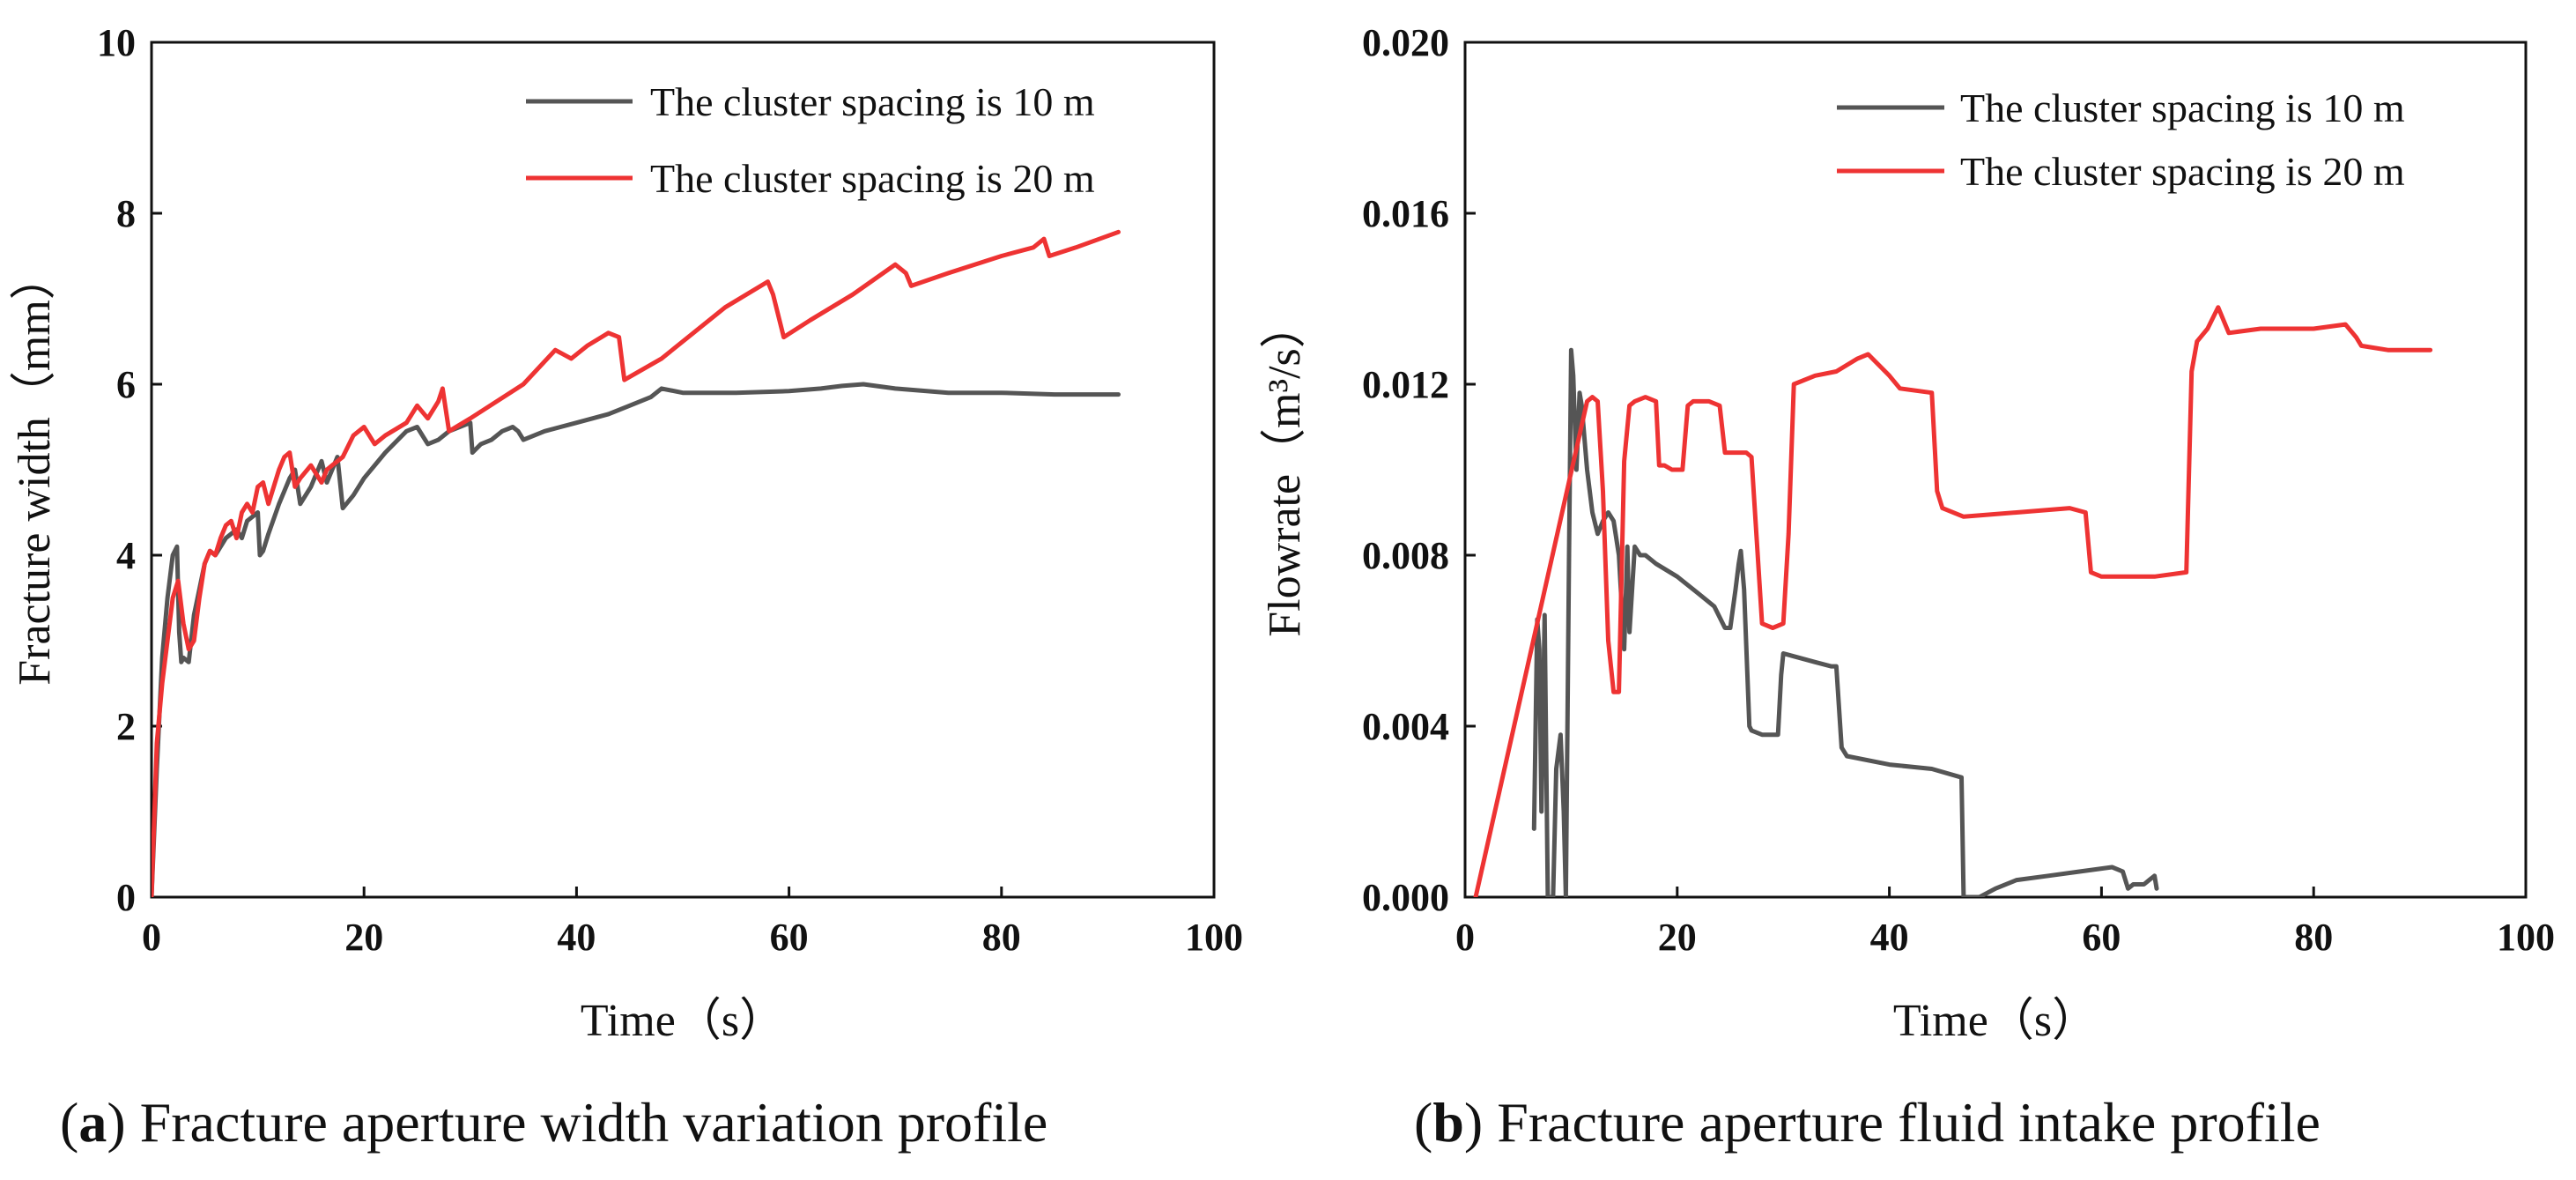 Image resolution: width=2576 pixels, height=1180 pixels. Describe the element at coordinates (126, 555) in the screenshot. I see `y-tick-label: 4` at that location.